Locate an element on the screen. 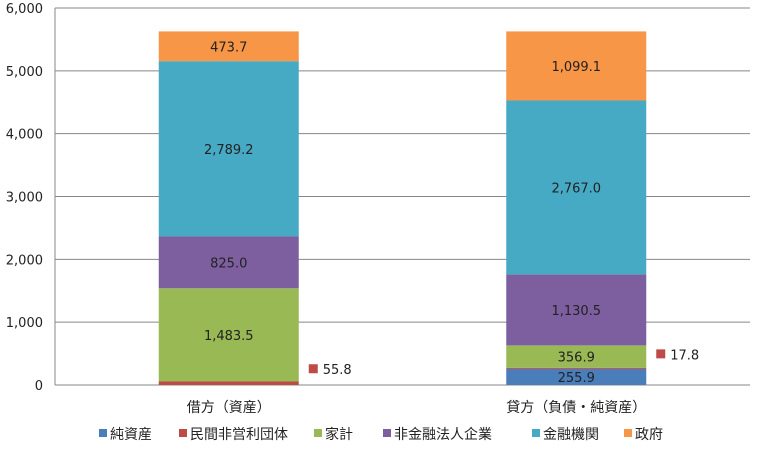 The width and height of the screenshot is (757, 454). data-label: 1,483.5 is located at coordinates (229, 336).